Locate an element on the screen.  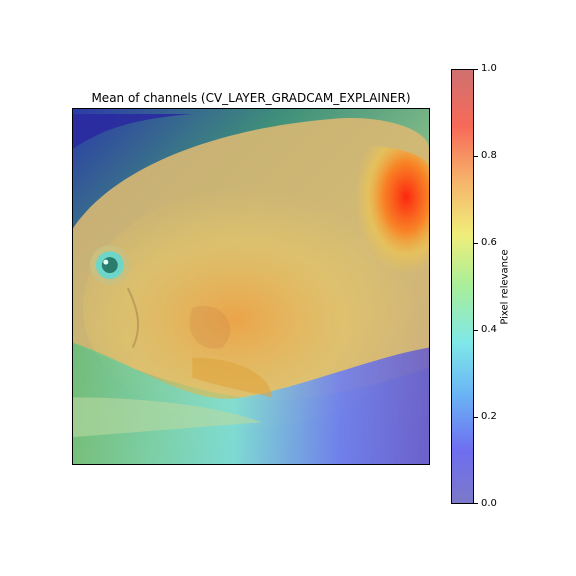
colorbar is located at coordinates (462, 286).